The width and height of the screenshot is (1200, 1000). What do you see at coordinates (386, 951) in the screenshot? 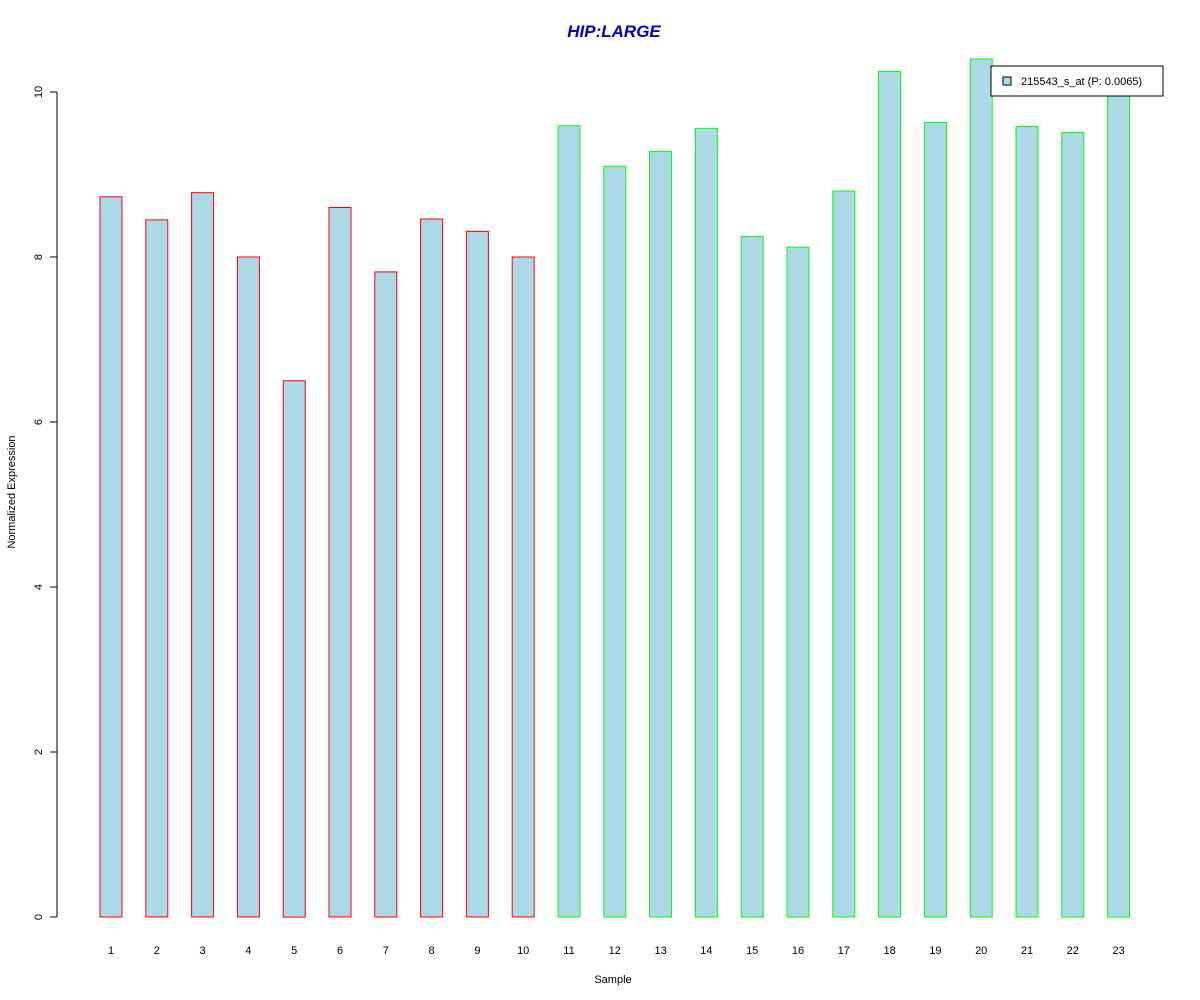
I see `x-tick-label: 7` at bounding box center [386, 951].